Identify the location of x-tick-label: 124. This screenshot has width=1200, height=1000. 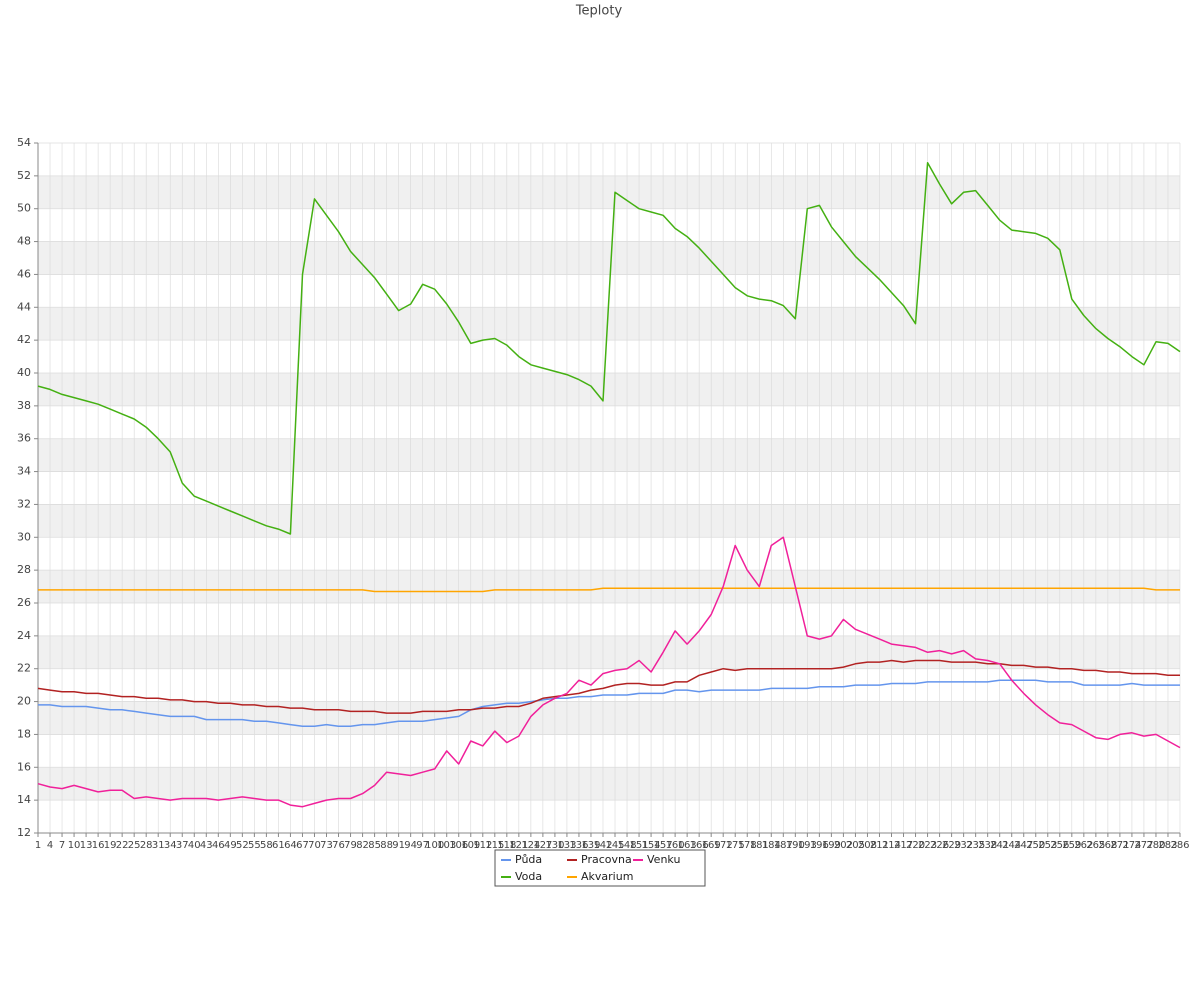
(530, 845).